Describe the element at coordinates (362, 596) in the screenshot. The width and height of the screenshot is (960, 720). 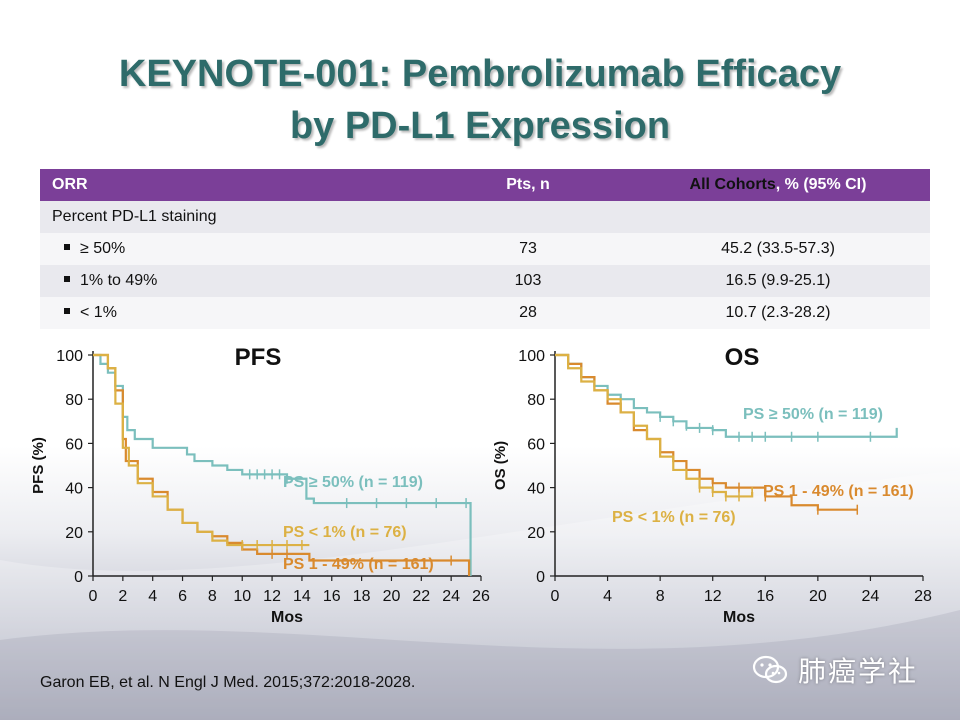
I see `x-tick-label: 18` at that location.